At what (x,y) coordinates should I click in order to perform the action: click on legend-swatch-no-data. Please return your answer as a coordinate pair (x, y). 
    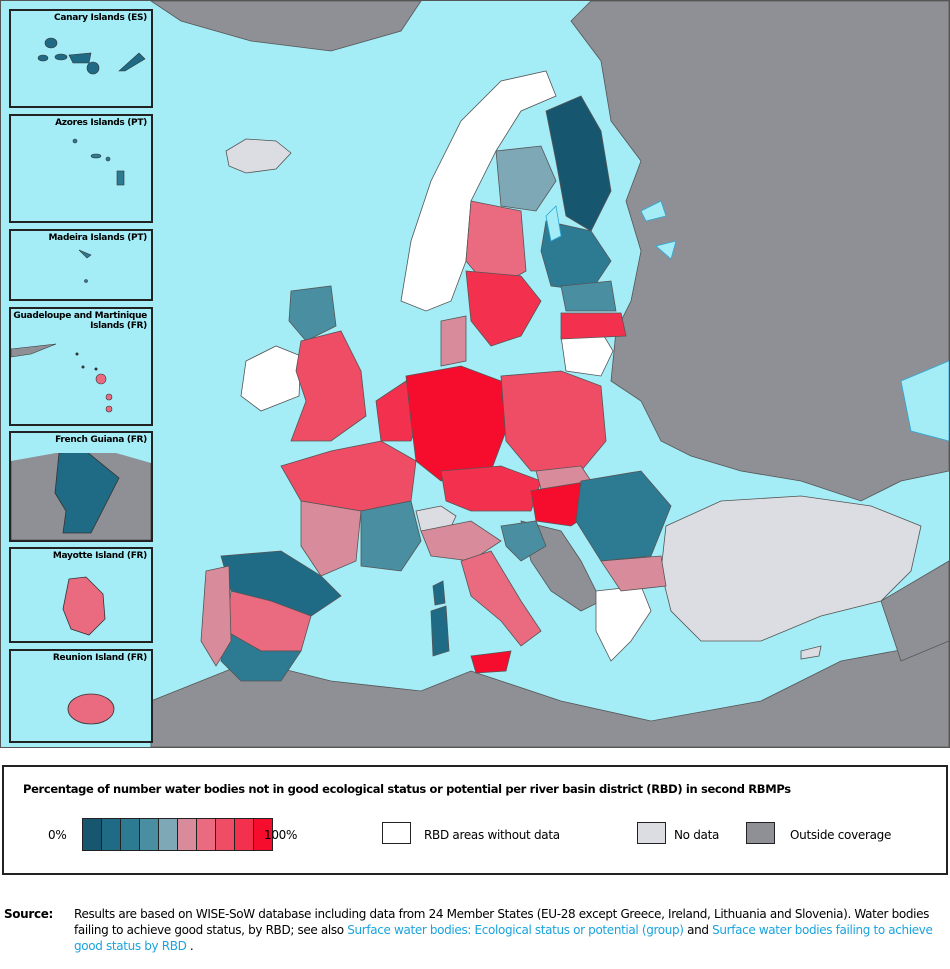
    Looking at the image, I should click on (651, 833).